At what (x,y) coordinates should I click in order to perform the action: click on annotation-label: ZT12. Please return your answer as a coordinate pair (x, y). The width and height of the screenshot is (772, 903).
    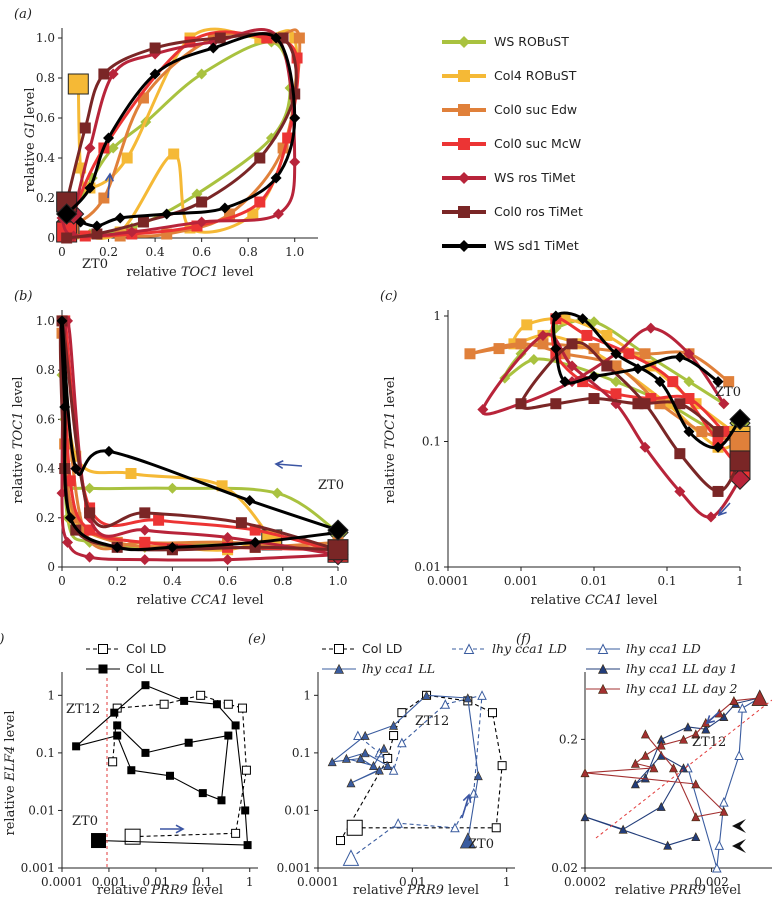
    Looking at the image, I should click on (709, 742).